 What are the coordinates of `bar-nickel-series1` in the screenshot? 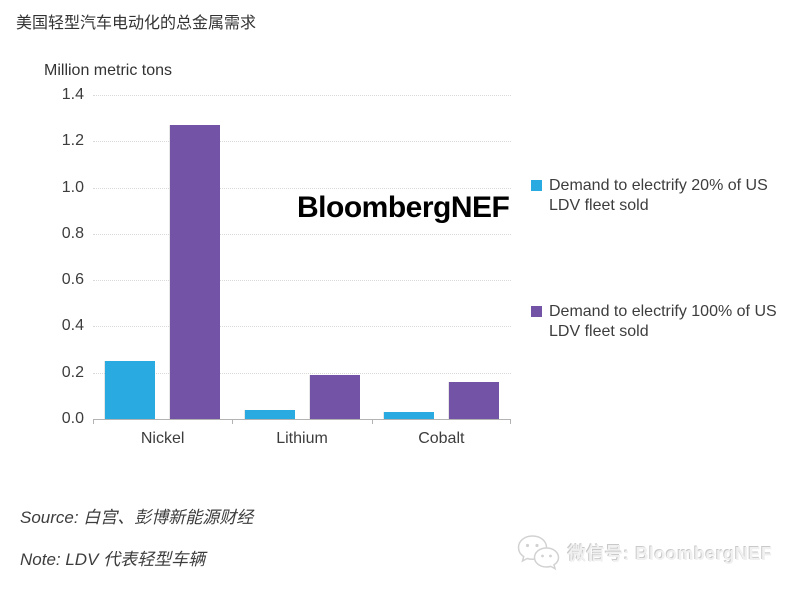 It's located at (130, 390).